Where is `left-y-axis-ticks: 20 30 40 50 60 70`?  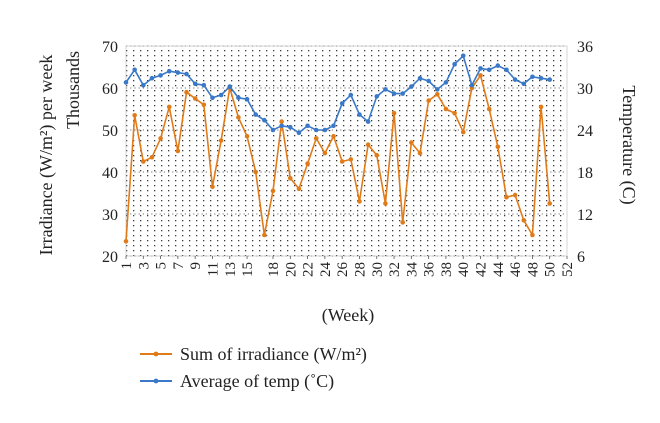 left-y-axis-ticks: 20 30 40 50 60 70 is located at coordinates (110, 152).